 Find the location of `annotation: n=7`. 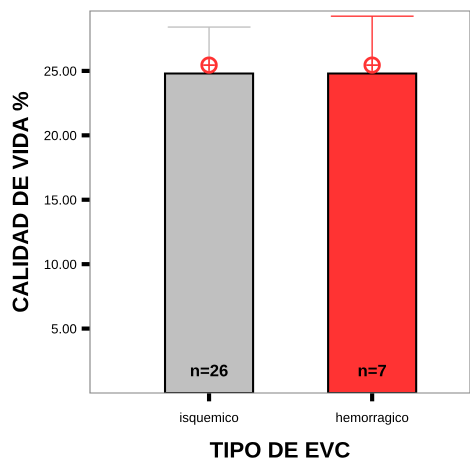

annotation: n=7 is located at coordinates (372, 370).